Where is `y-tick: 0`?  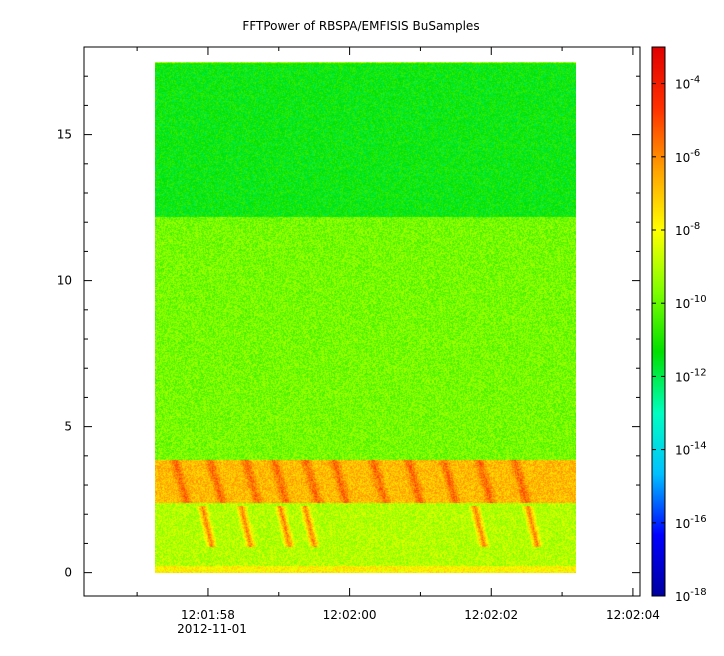 y-tick: 0 is located at coordinates (352, 573).